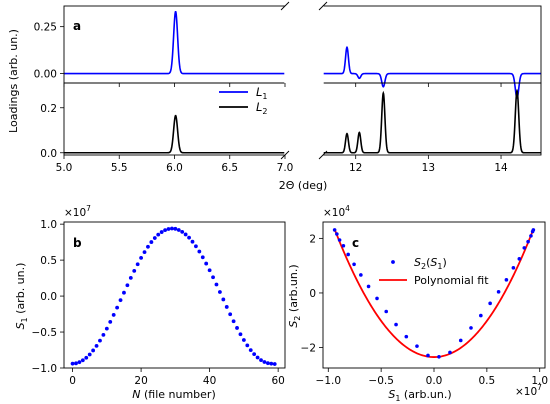 The image size is (550, 404). Describe the element at coordinates (434, 271) in the screenshot. I see `panel-c-legend: S2(S1) Polynomial fit` at that location.